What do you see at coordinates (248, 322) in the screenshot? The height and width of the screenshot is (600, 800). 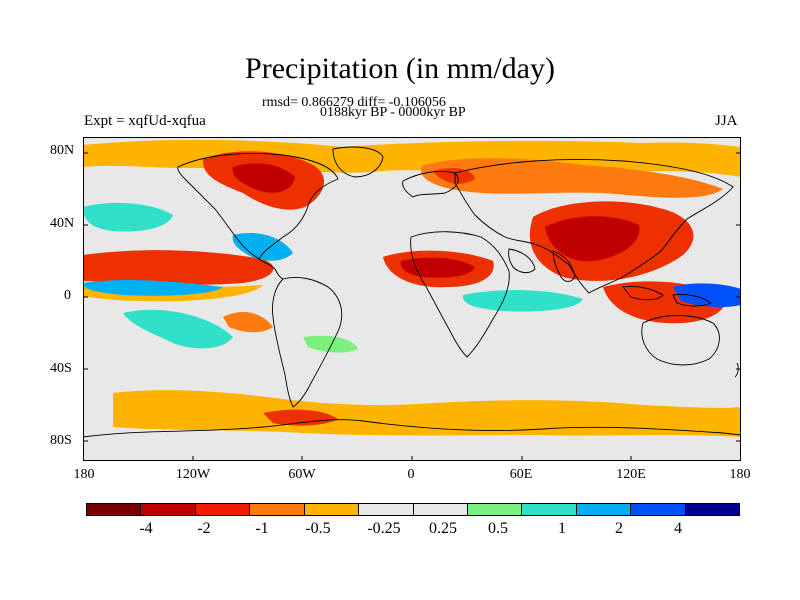 I see `south-pacific-dry` at bounding box center [248, 322].